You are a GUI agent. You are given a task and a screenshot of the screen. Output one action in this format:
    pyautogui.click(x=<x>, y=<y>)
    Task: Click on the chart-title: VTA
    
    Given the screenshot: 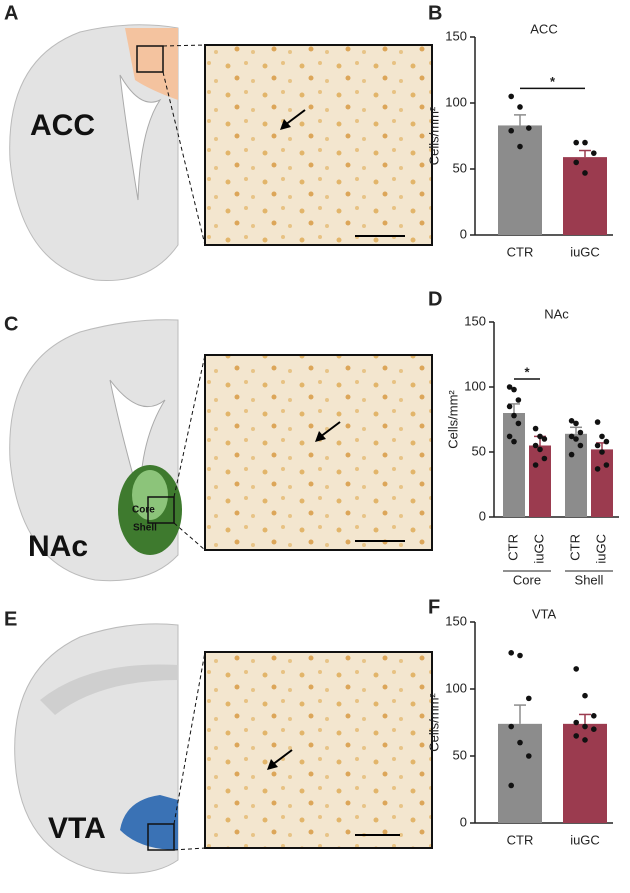 What is the action you would take?
    pyautogui.click(x=544, y=613)
    